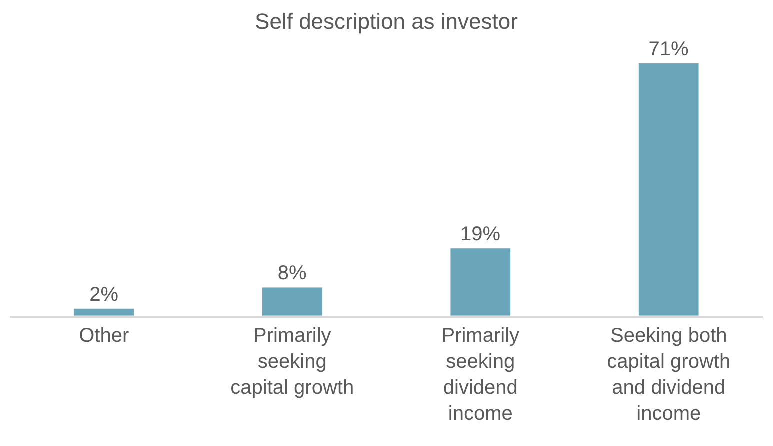 The width and height of the screenshot is (773, 446). What do you see at coordinates (292, 361) in the screenshot?
I see `x-tick-label: Primarily seeking capital growth` at bounding box center [292, 361].